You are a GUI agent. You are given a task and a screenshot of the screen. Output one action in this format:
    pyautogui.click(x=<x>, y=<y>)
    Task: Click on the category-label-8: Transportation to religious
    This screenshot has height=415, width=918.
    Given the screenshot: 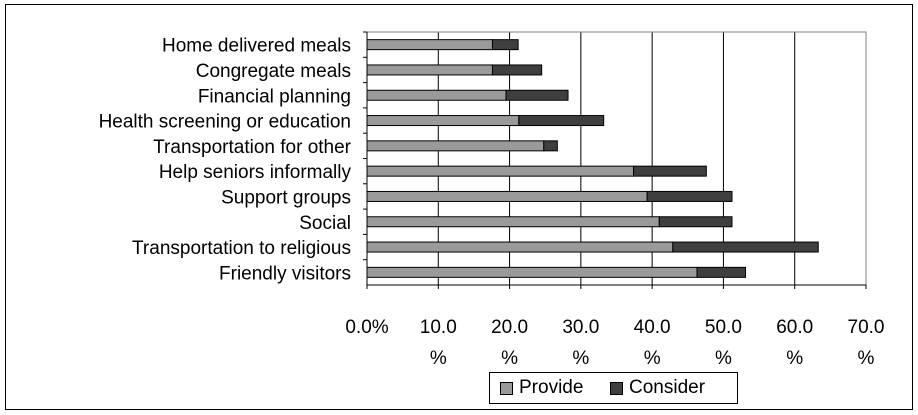 What is the action you would take?
    pyautogui.click(x=241, y=248)
    